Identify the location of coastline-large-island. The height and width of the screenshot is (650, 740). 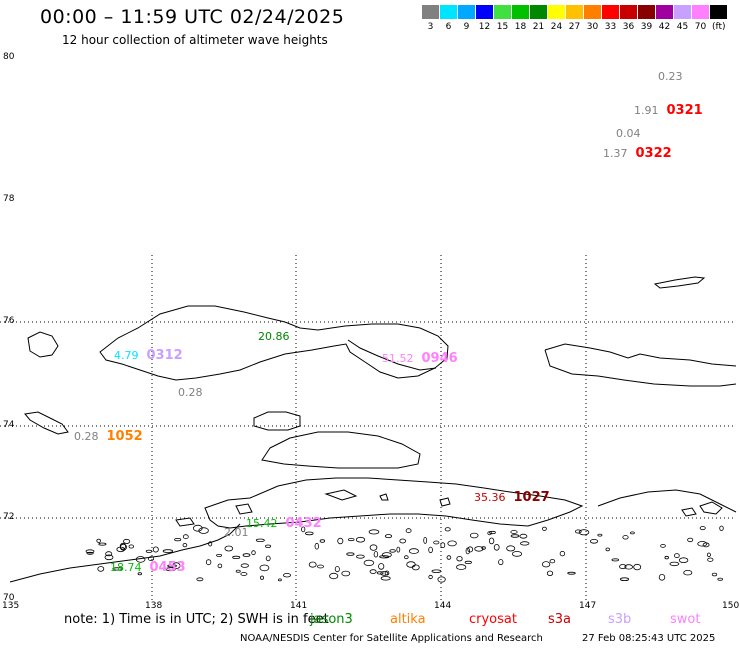
(341, 450).